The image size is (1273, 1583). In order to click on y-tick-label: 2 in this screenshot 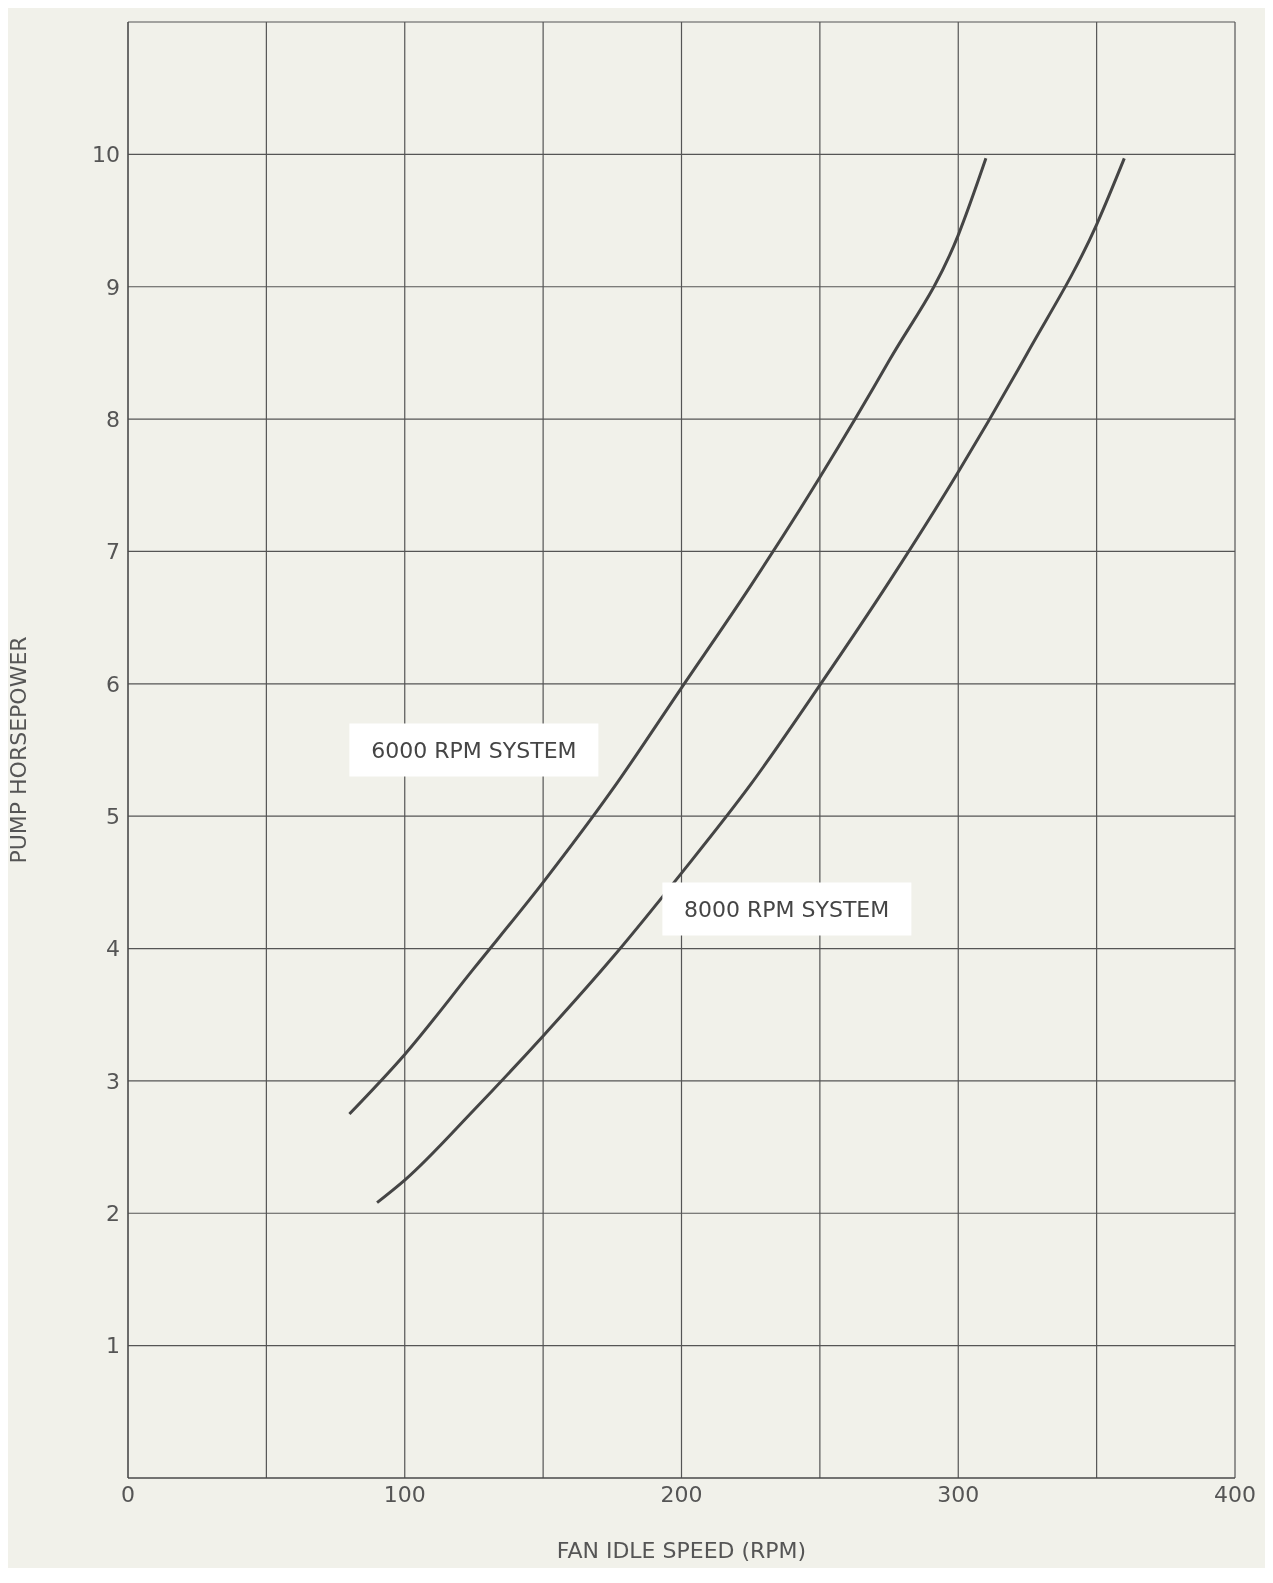, I will do `click(113, 1214)`.